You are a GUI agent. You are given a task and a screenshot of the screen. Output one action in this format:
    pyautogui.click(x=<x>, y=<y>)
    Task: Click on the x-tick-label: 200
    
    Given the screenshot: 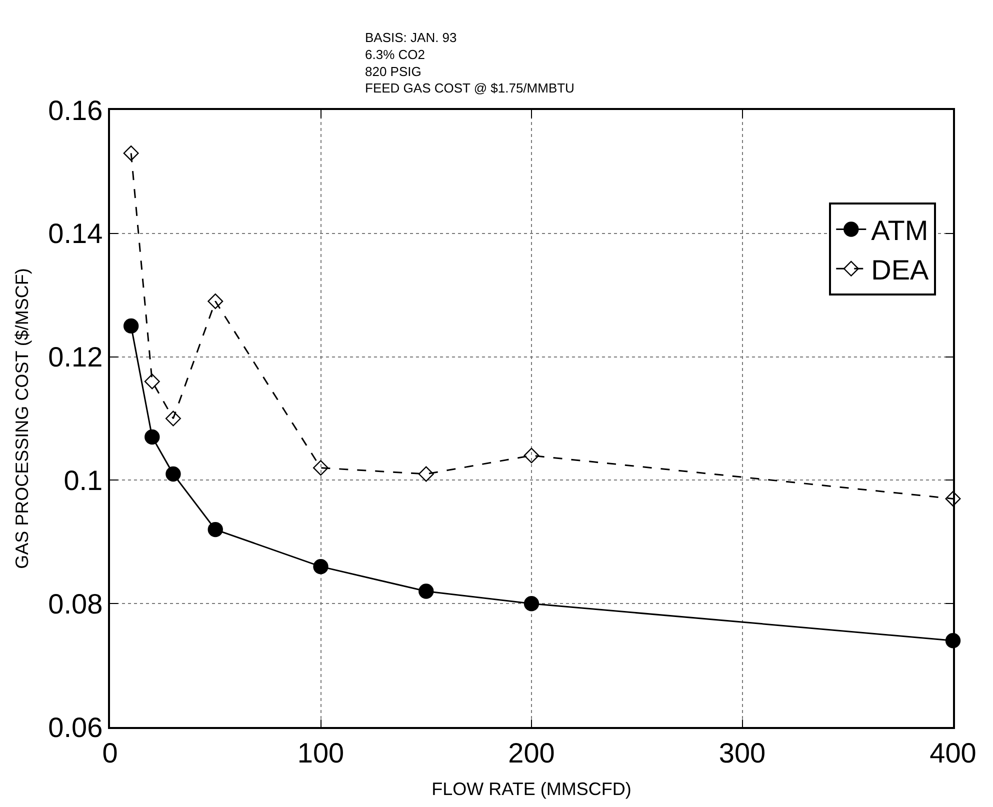 What is the action you would take?
    pyautogui.click(x=531, y=752)
    